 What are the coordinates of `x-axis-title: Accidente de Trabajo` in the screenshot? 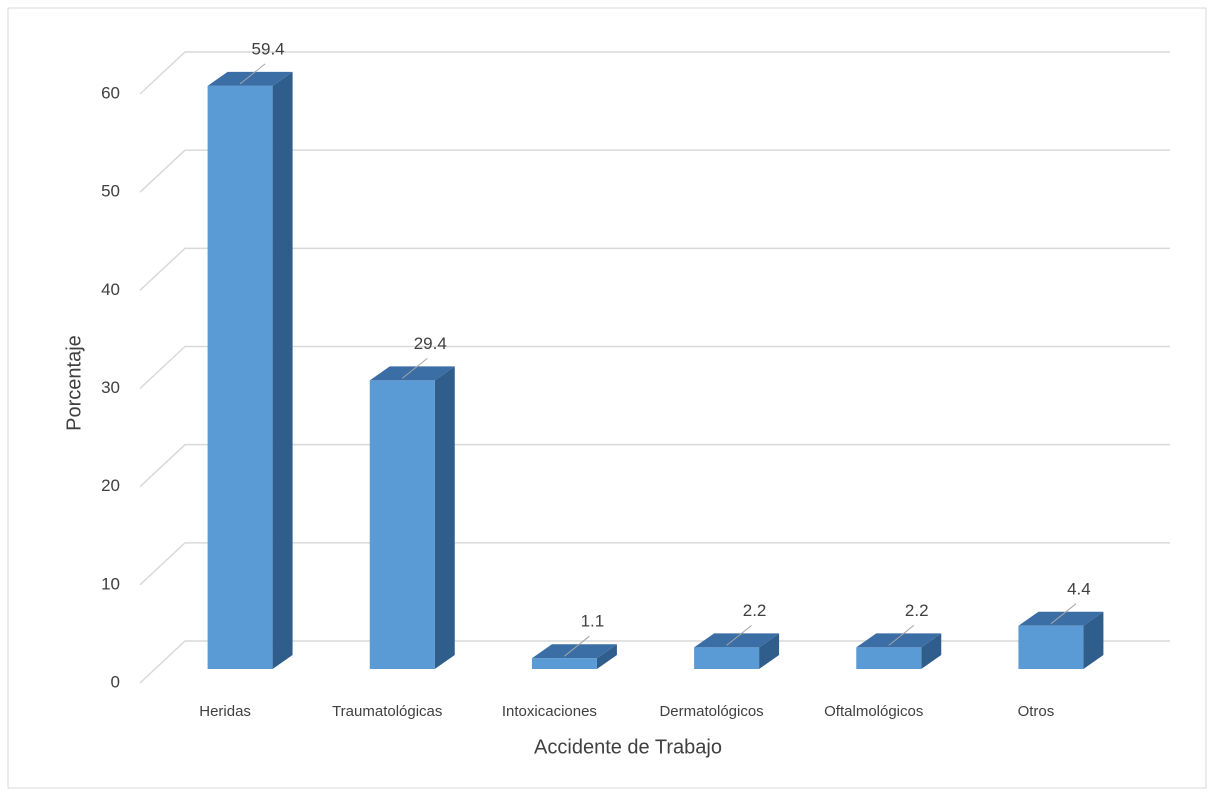 It's located at (628, 747).